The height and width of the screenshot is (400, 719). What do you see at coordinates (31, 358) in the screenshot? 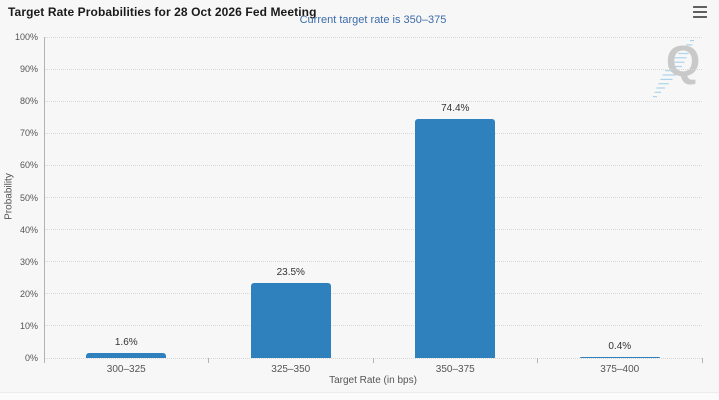
I see `y-tick-label: 0%` at bounding box center [31, 358].